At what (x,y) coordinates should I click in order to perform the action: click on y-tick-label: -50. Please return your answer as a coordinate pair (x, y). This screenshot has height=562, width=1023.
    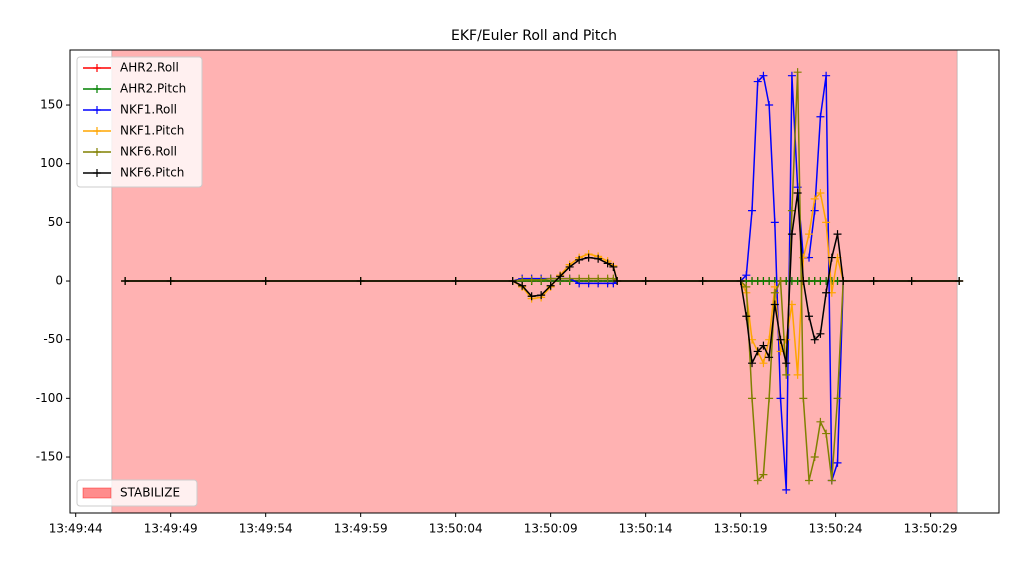
    Looking at the image, I should click on (53, 339).